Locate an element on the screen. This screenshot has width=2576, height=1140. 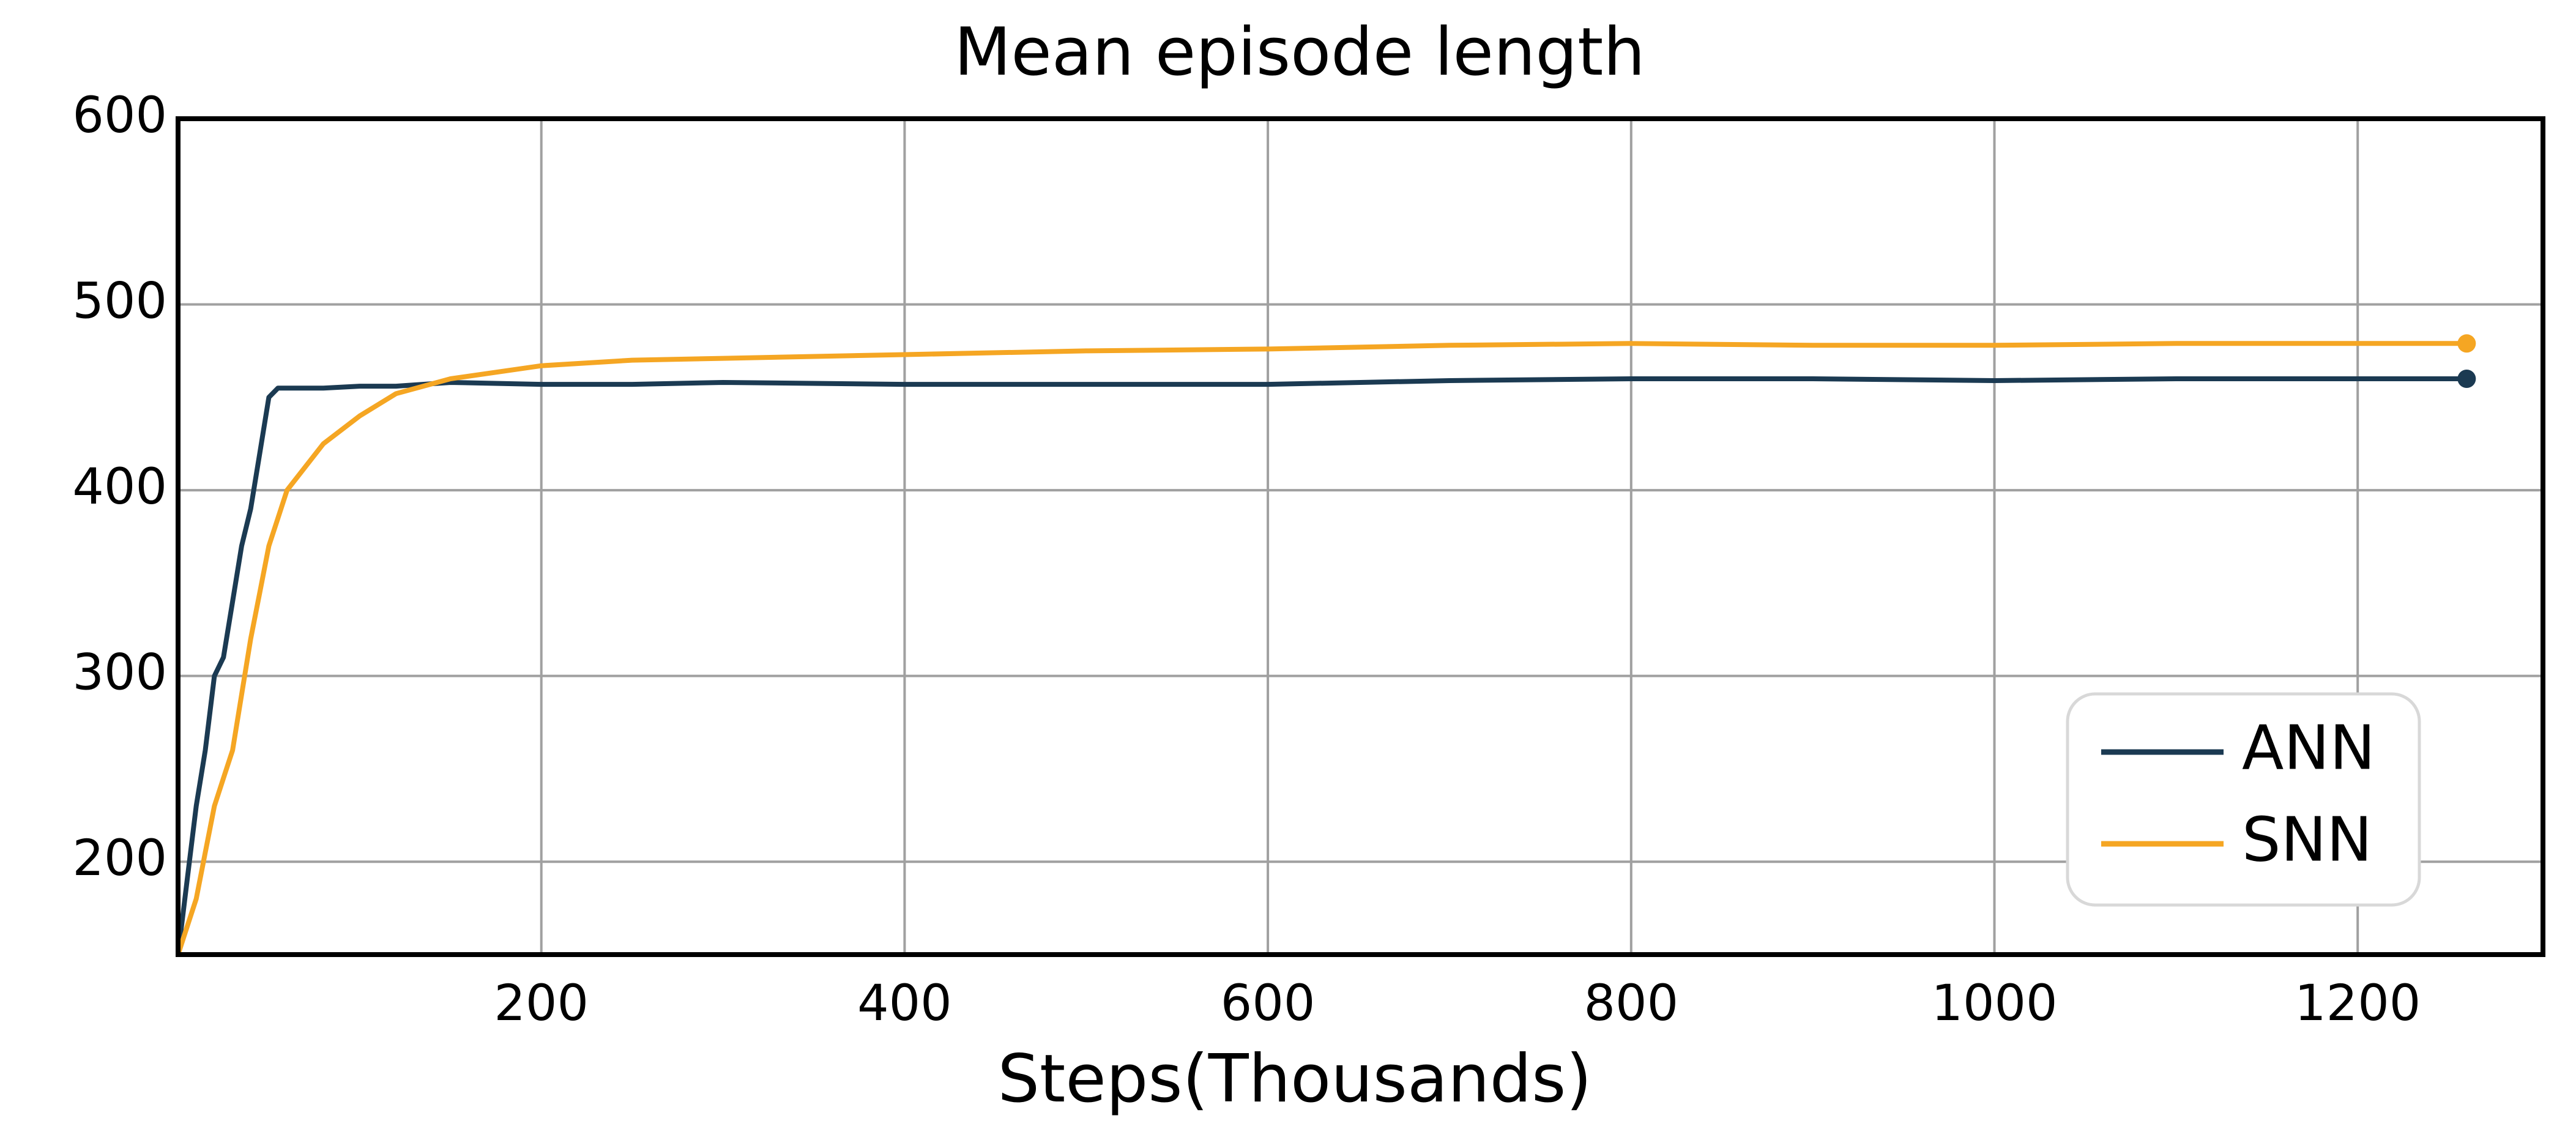
y-tick-label: 500 is located at coordinates (120, 302).